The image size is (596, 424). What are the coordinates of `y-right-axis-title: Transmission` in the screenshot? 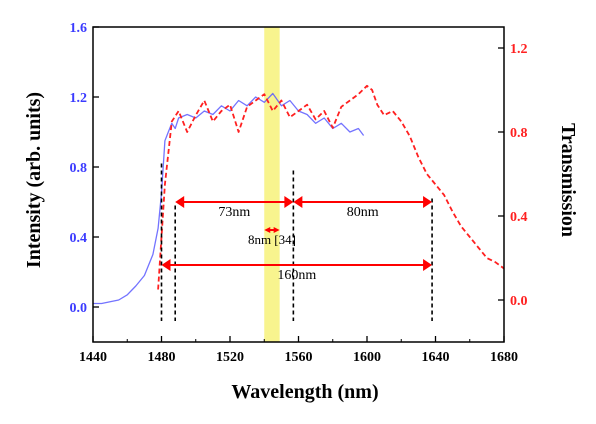 It's located at (568, 180).